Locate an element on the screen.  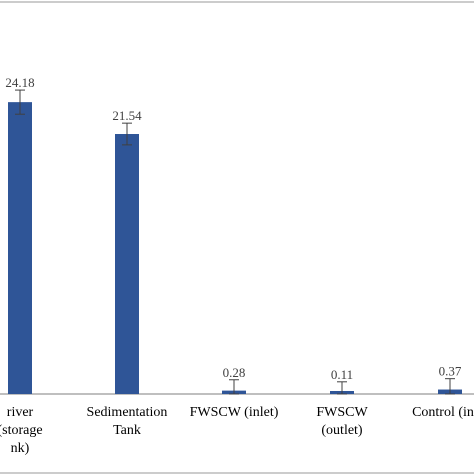
x-tick-label: Control (inlet is located at coordinates (443, 412).